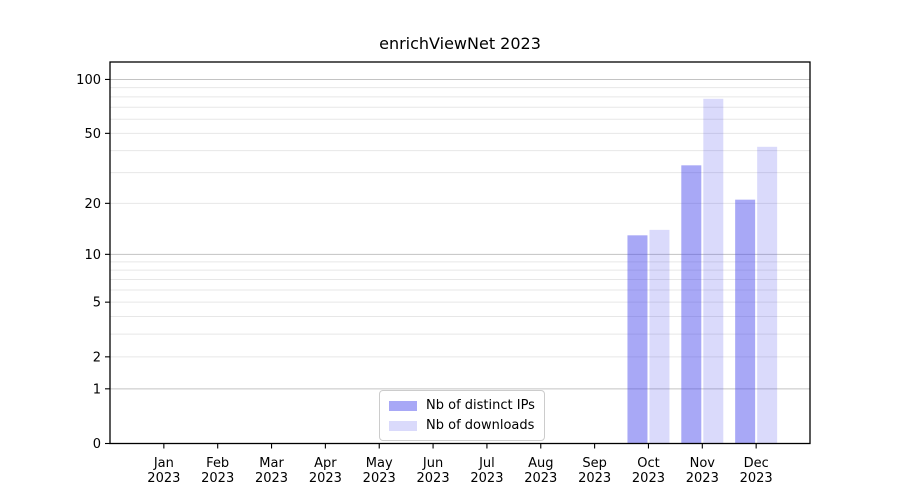 The image size is (900, 500). What do you see at coordinates (432, 463) in the screenshot?
I see `x-tick-label-month: Jun` at bounding box center [432, 463].